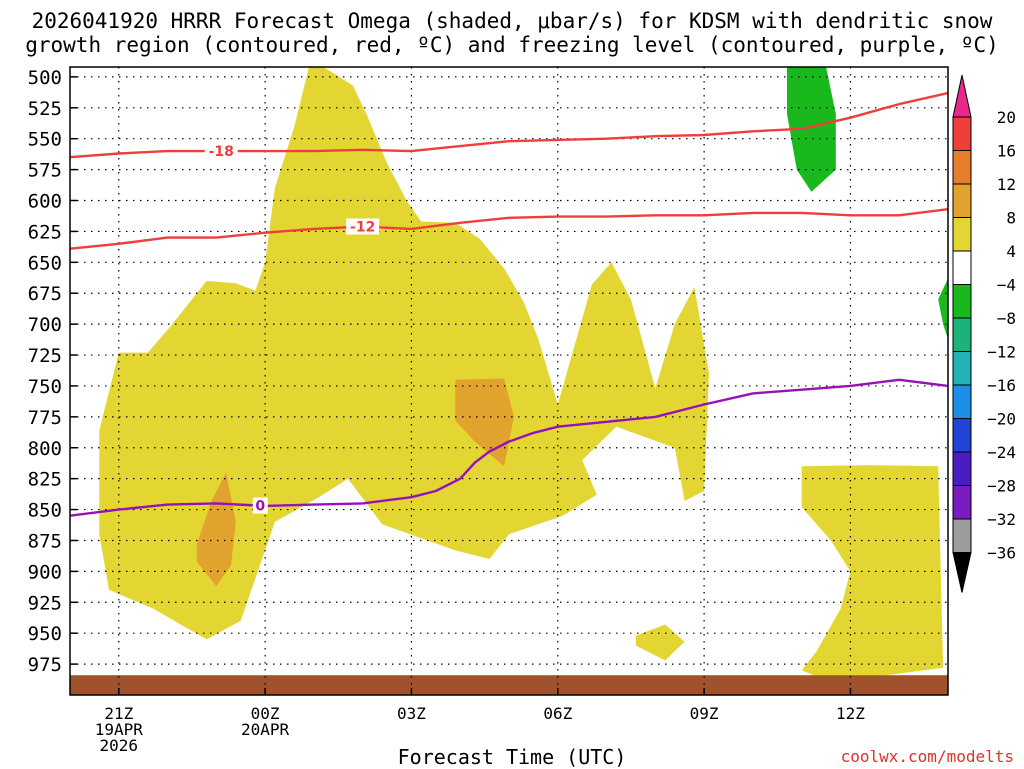 This screenshot has height=769, width=1024. I want to click on y-tick-label-550: 550, so click(45, 140).